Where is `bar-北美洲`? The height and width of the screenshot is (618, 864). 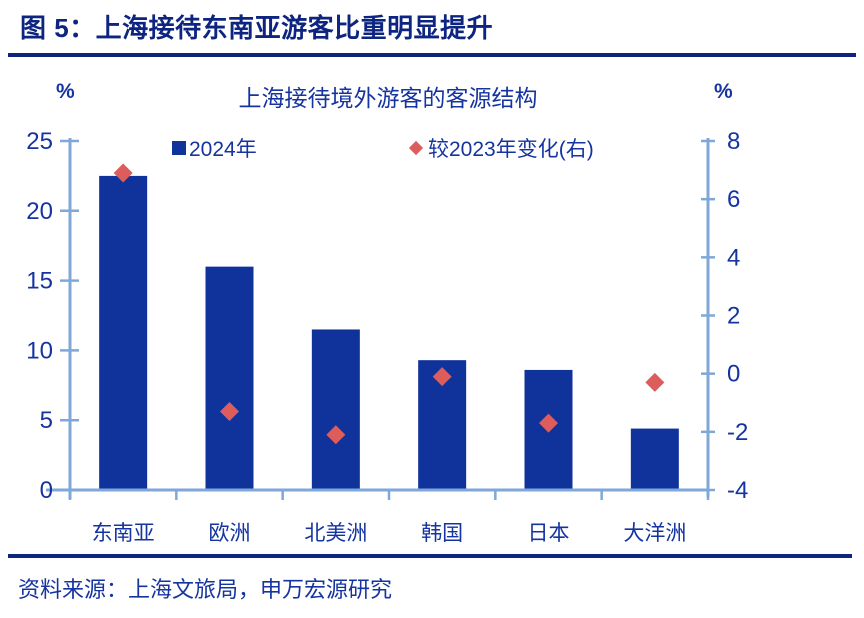
bar-北美洲 is located at coordinates (335, 409).